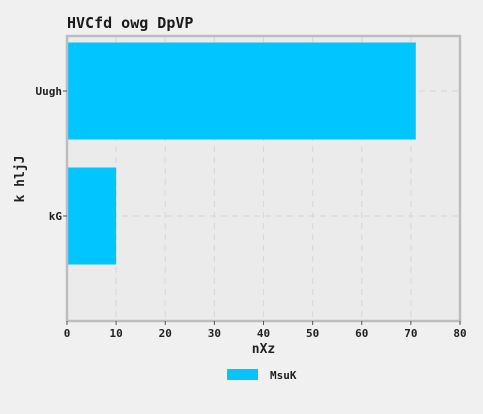 This screenshot has height=414, width=483. What do you see at coordinates (92, 216) in the screenshot?
I see `bar-kg` at bounding box center [92, 216].